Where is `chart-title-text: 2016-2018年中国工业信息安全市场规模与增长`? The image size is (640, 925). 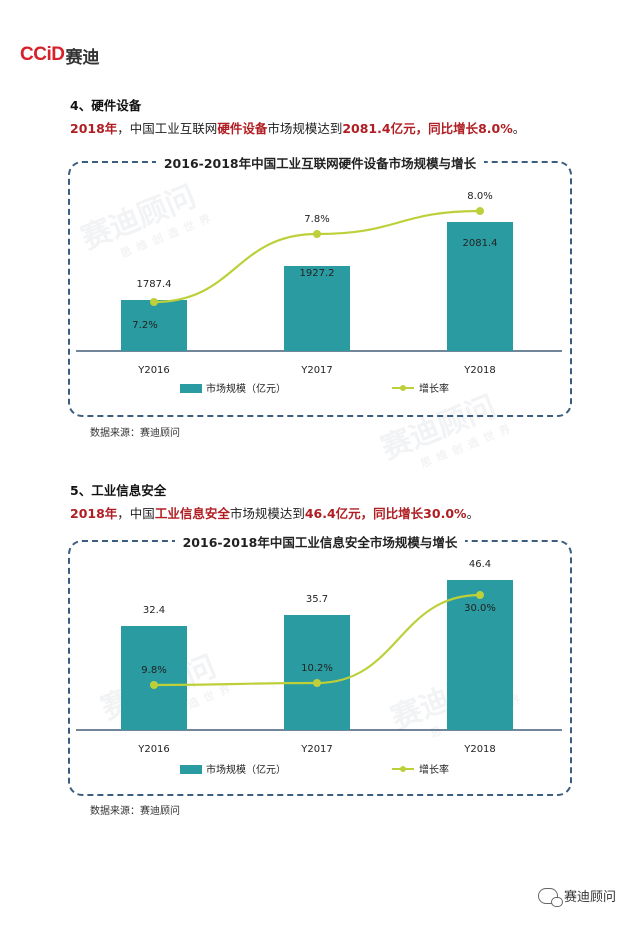 chart-title-text: 2016-2018年中国工业信息安全市场规模与增长 is located at coordinates (320, 542).